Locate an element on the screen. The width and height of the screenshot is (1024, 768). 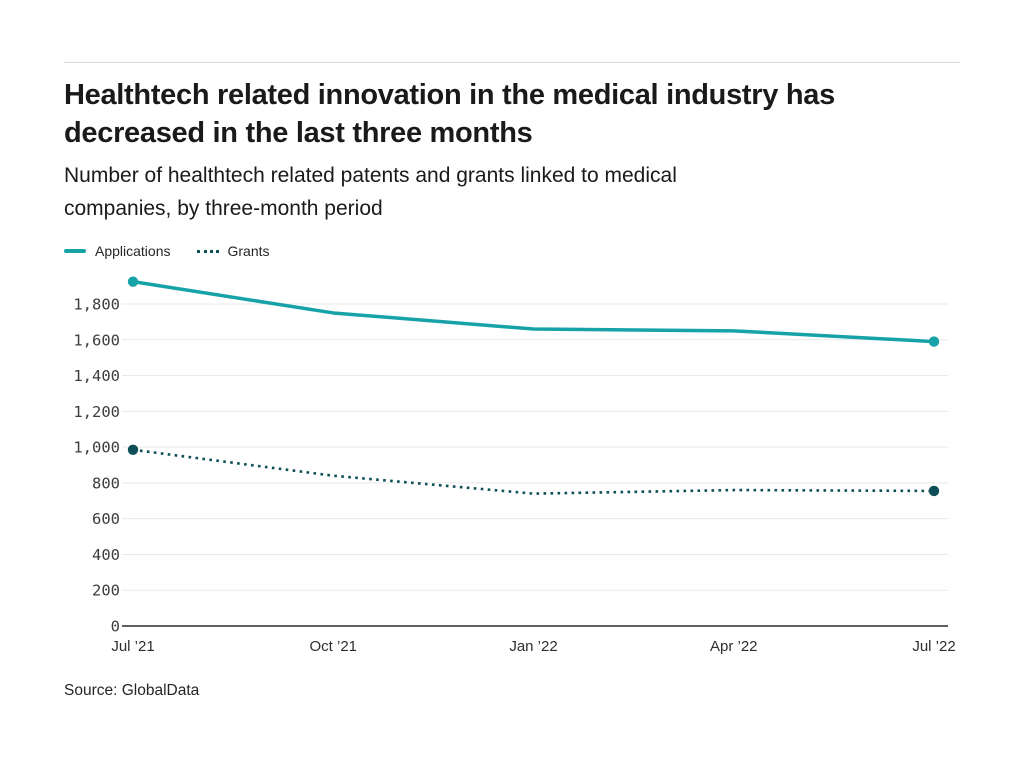
legend-item-grants: Grants is located at coordinates (233, 251).